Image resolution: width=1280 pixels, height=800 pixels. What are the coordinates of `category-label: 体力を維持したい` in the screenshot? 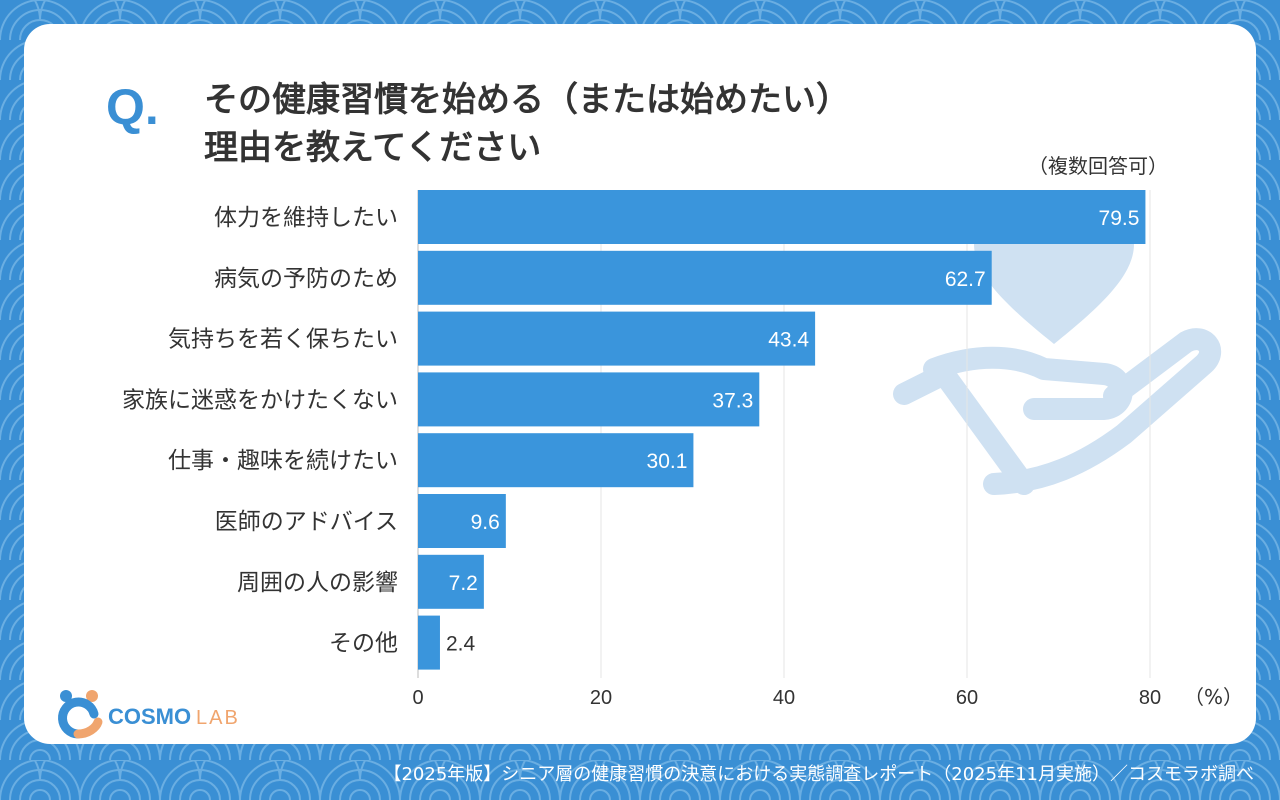 It's located at (306, 218).